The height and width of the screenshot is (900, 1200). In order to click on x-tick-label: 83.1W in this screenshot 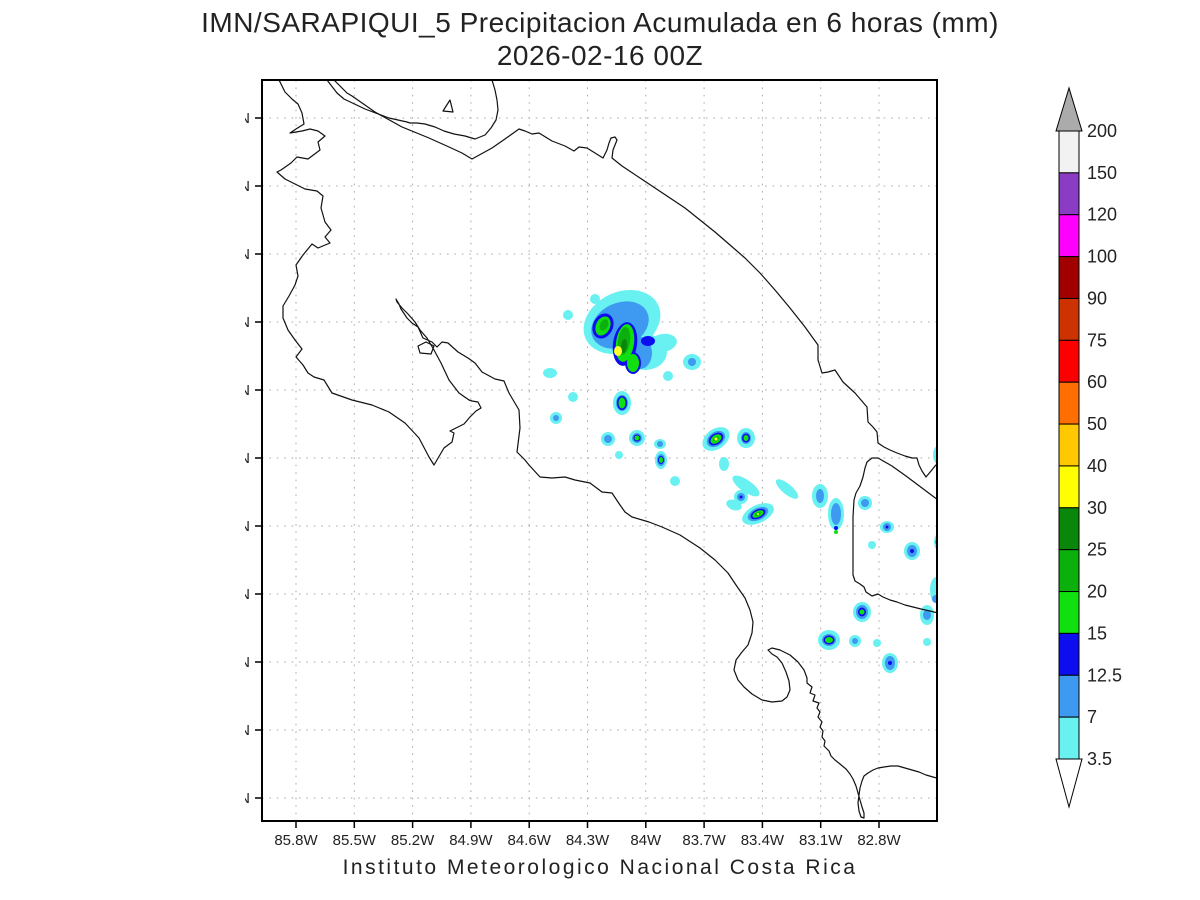, I will do `click(821, 840)`.